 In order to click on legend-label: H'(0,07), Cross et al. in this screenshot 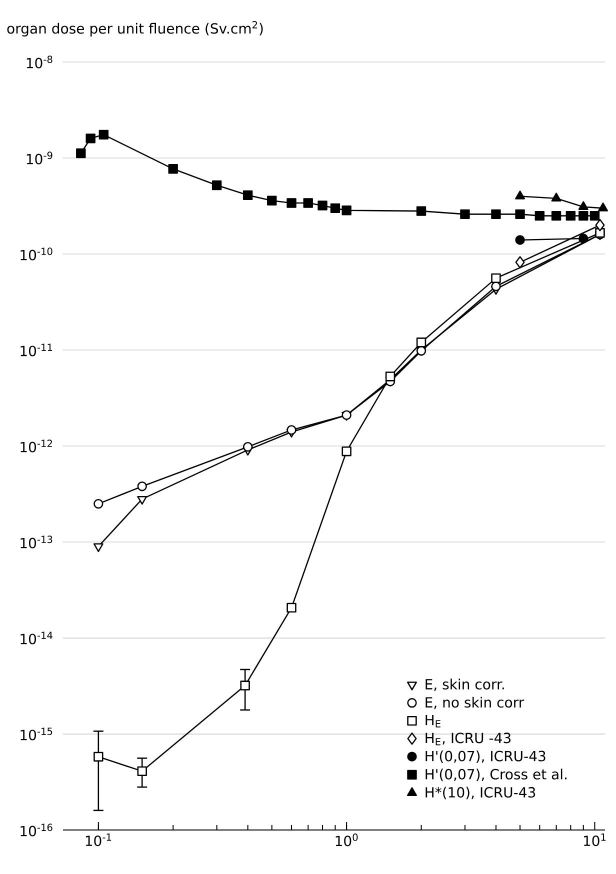, I will do `click(496, 775)`.